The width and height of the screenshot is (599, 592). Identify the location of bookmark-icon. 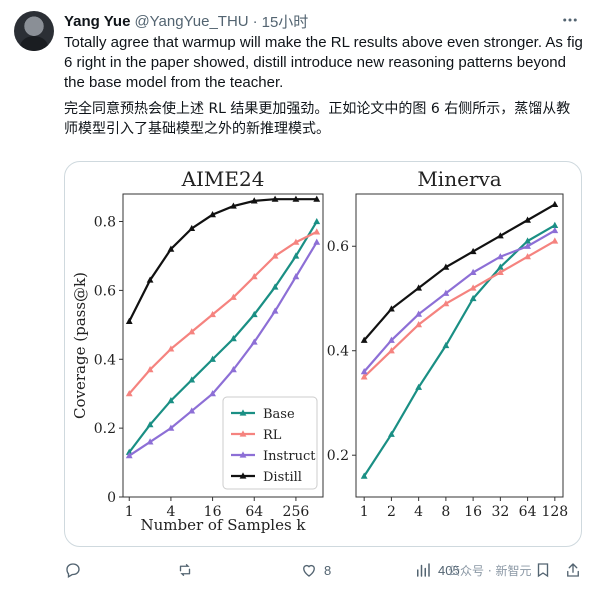
(543, 570).